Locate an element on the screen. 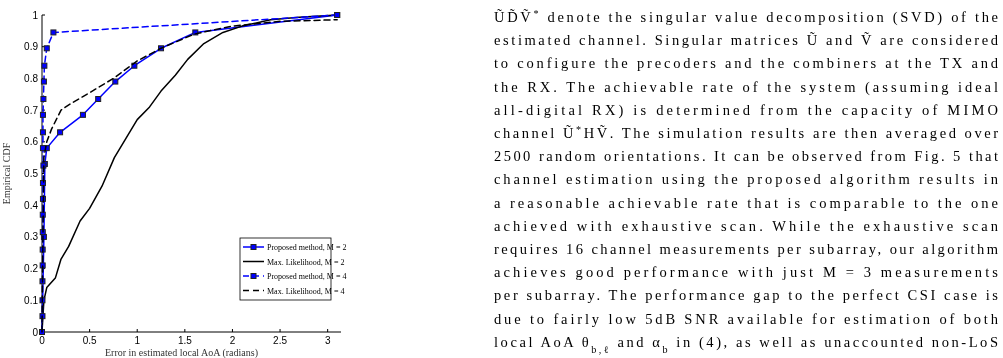 This screenshot has height=358, width=1003. x-axis-title: Error in estimated local AoA (radians) is located at coordinates (181, 352).